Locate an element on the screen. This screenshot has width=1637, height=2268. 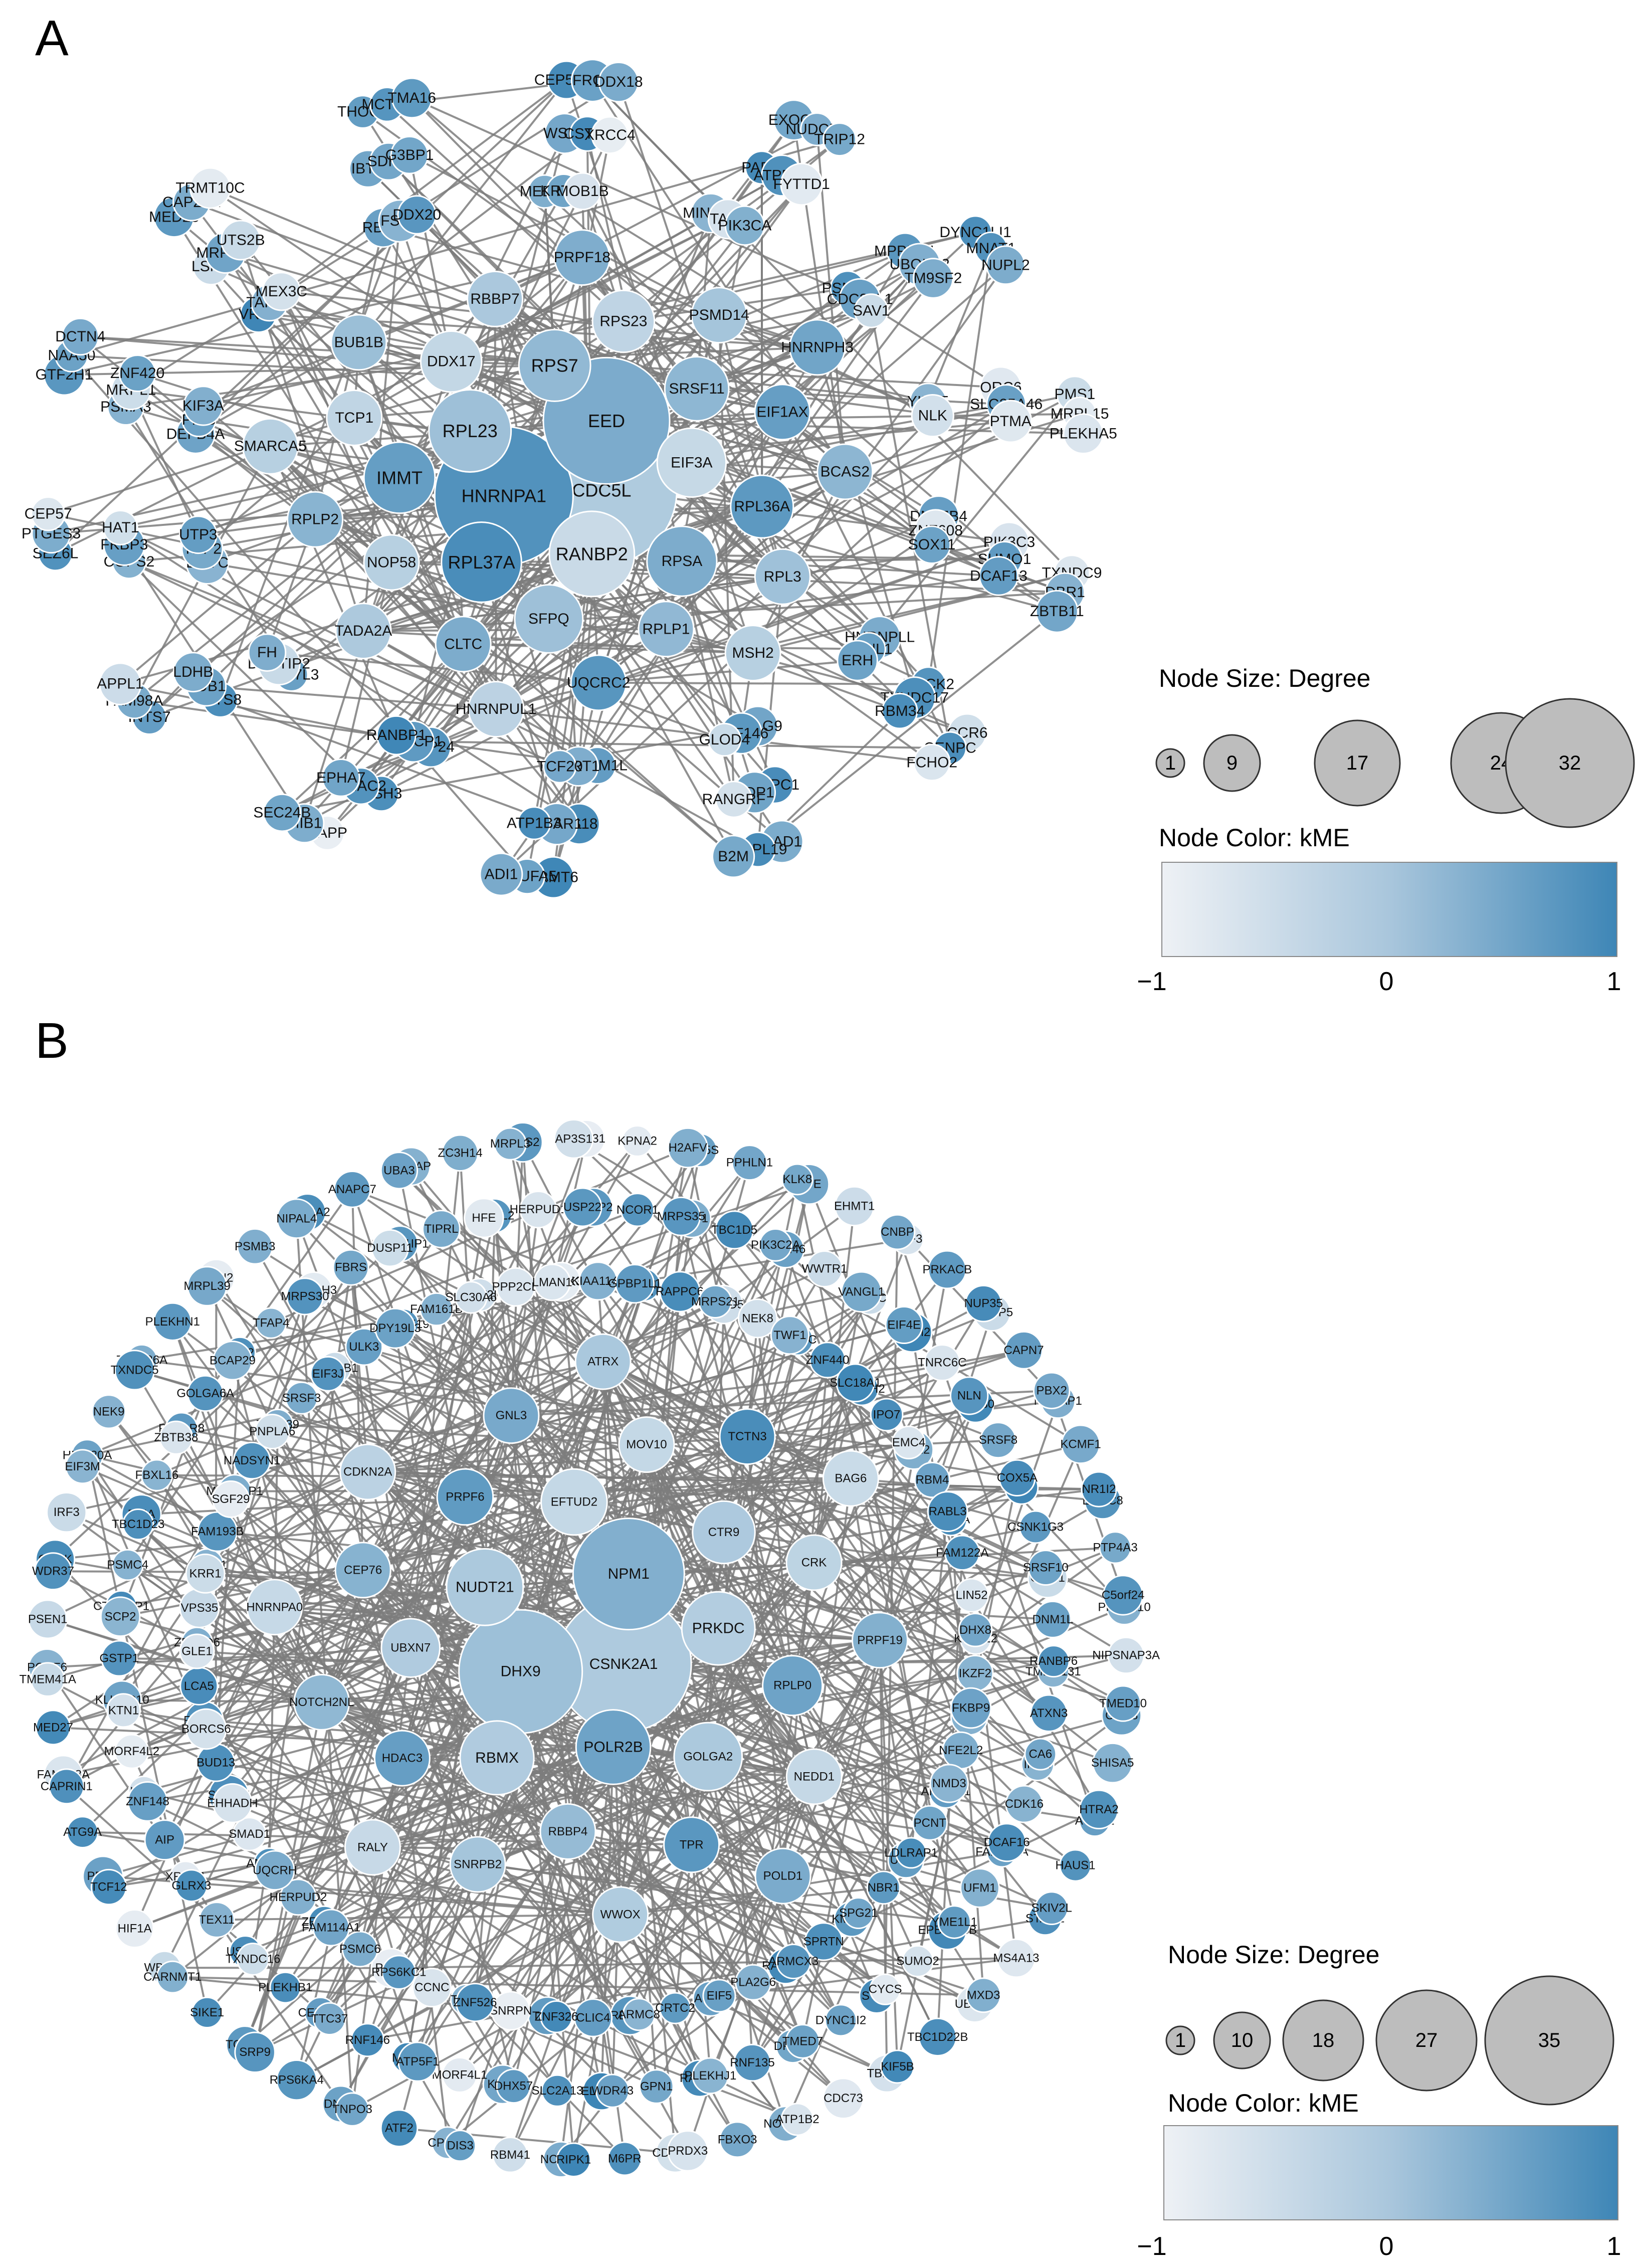
node-tmem41a: TMEM41A is located at coordinates (47, 1679).